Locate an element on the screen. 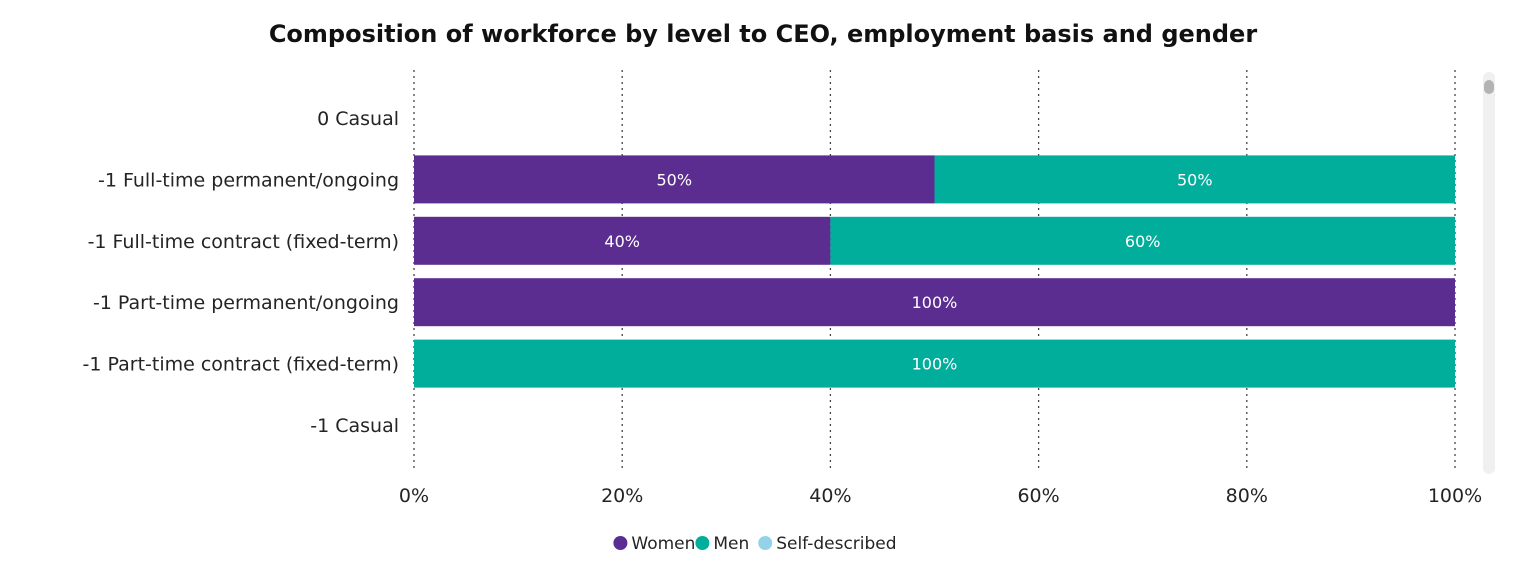 Image resolution: width=1536 pixels, height=578 pixels. legend: Women Men Self-described is located at coordinates (755, 544).